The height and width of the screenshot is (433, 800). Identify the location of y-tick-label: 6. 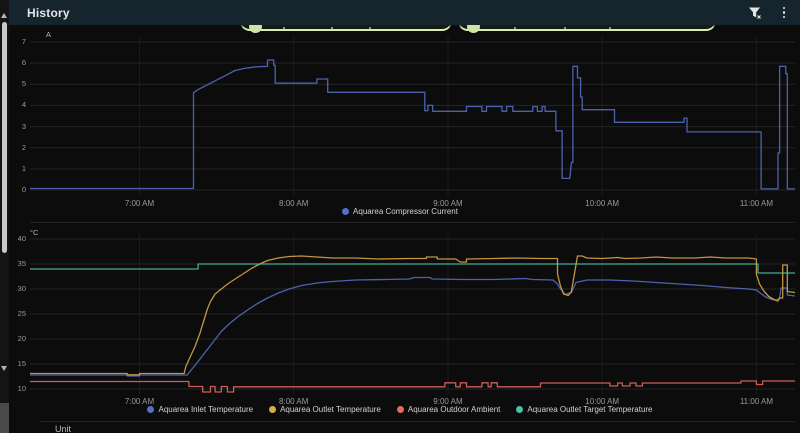
(23, 63).